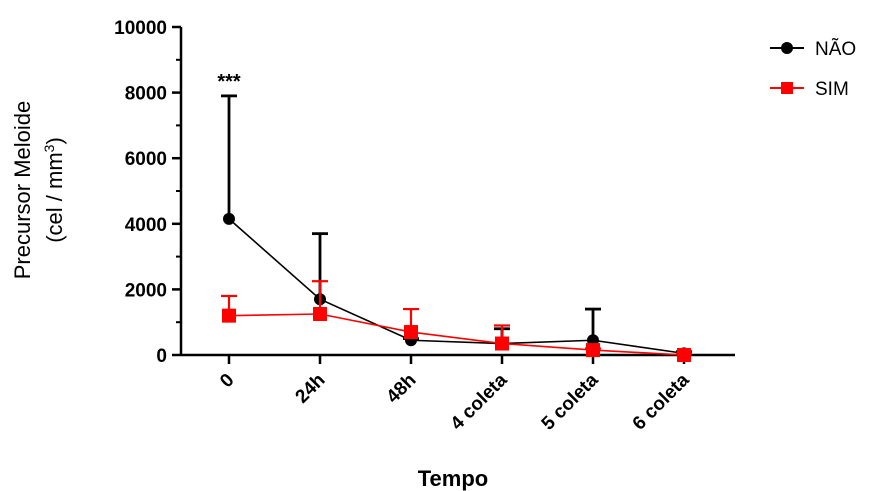  Describe the element at coordinates (54, 197) in the screenshot. I see `y-axis-title-unit: (cel / mm` at that location.